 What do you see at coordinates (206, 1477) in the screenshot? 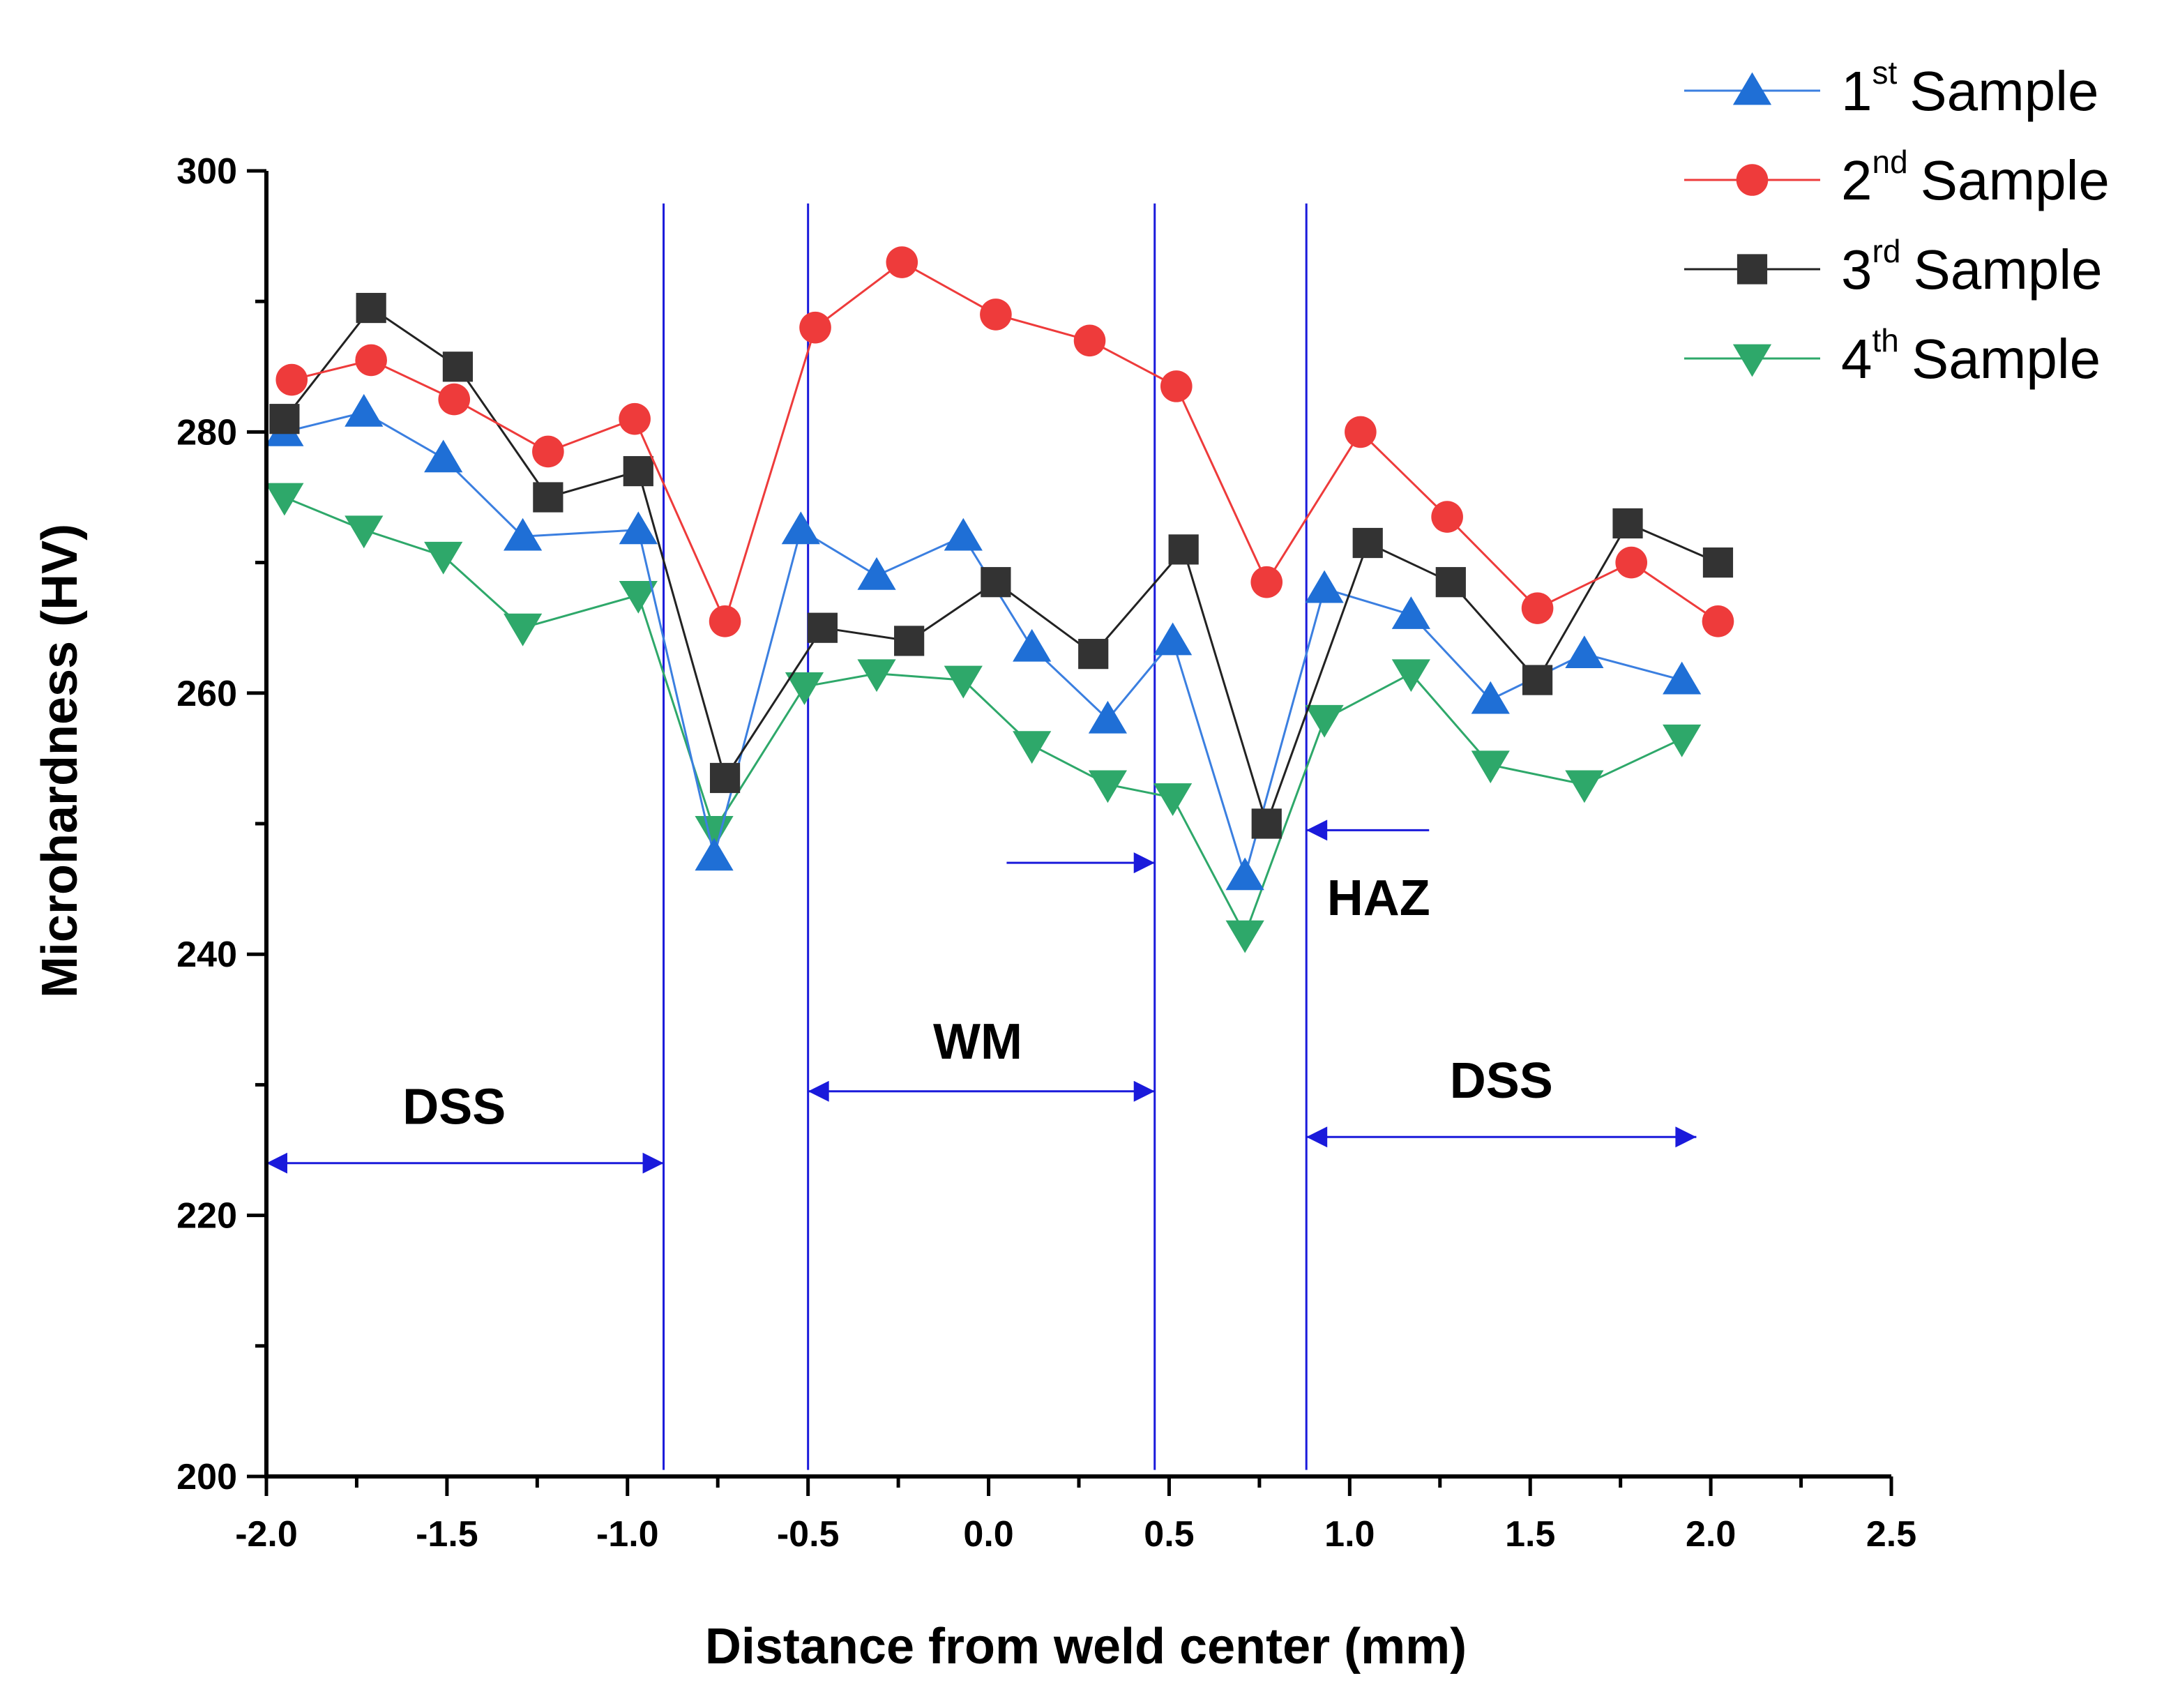
I see `y-tick-label: 200` at bounding box center [206, 1477].